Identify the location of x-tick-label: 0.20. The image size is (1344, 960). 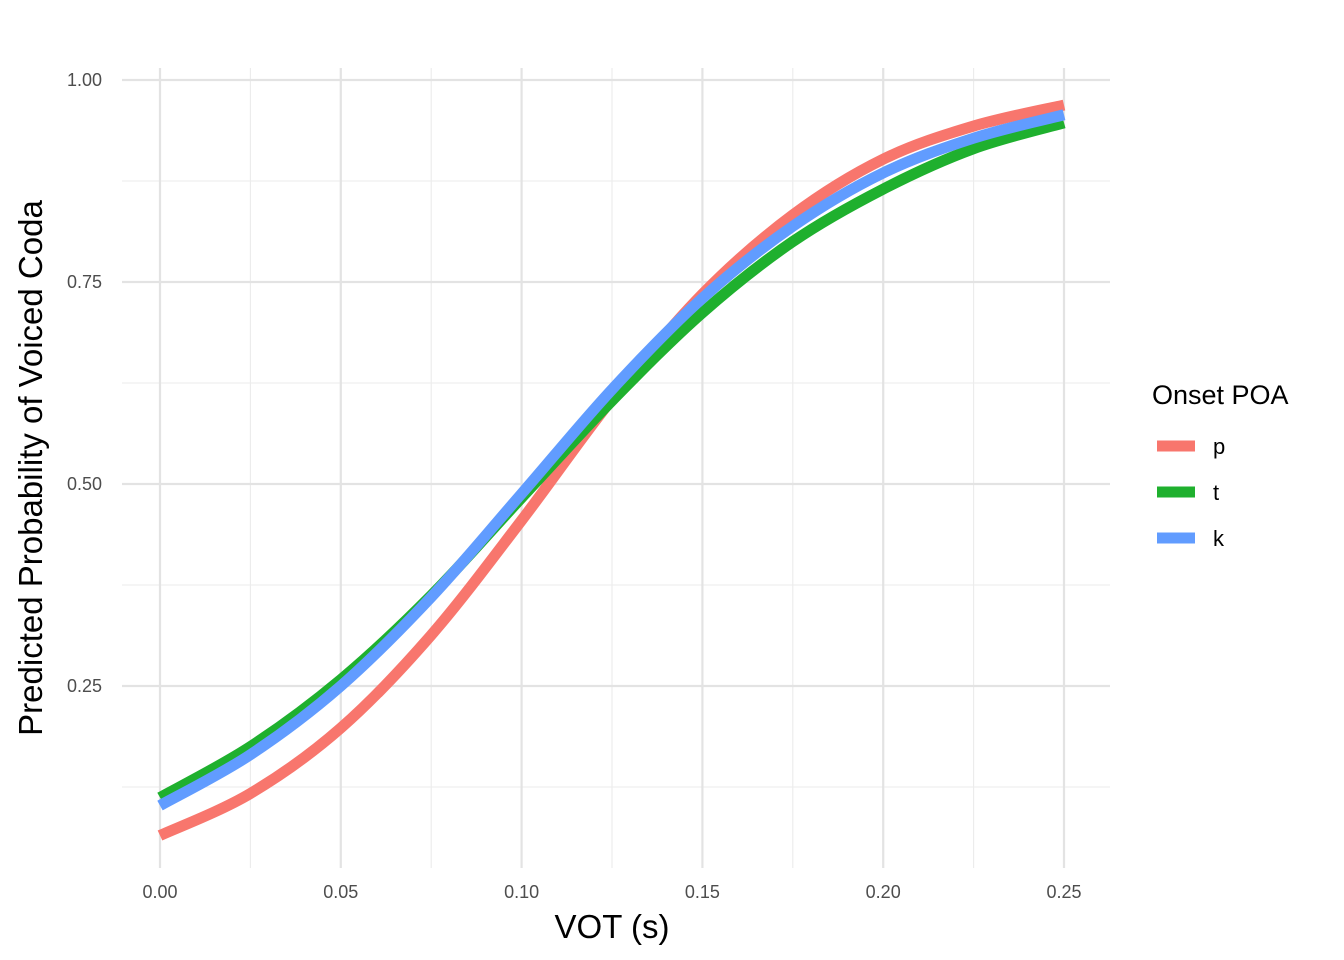
(883, 892).